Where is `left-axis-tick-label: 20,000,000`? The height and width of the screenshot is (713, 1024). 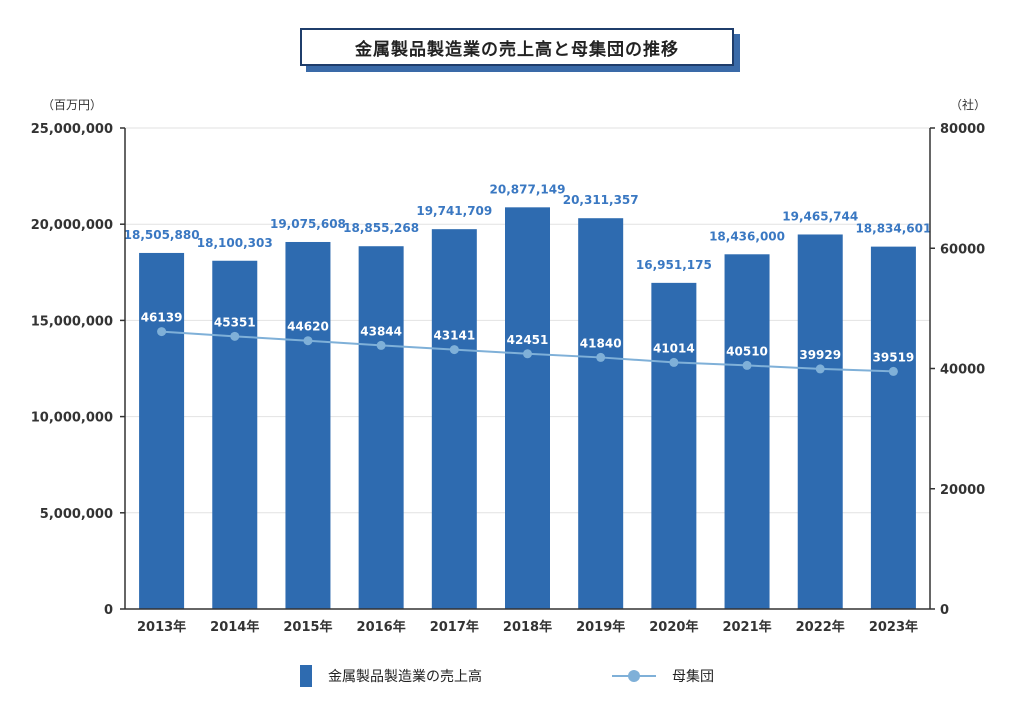
left-axis-tick-label: 20,000,000 is located at coordinates (72, 225).